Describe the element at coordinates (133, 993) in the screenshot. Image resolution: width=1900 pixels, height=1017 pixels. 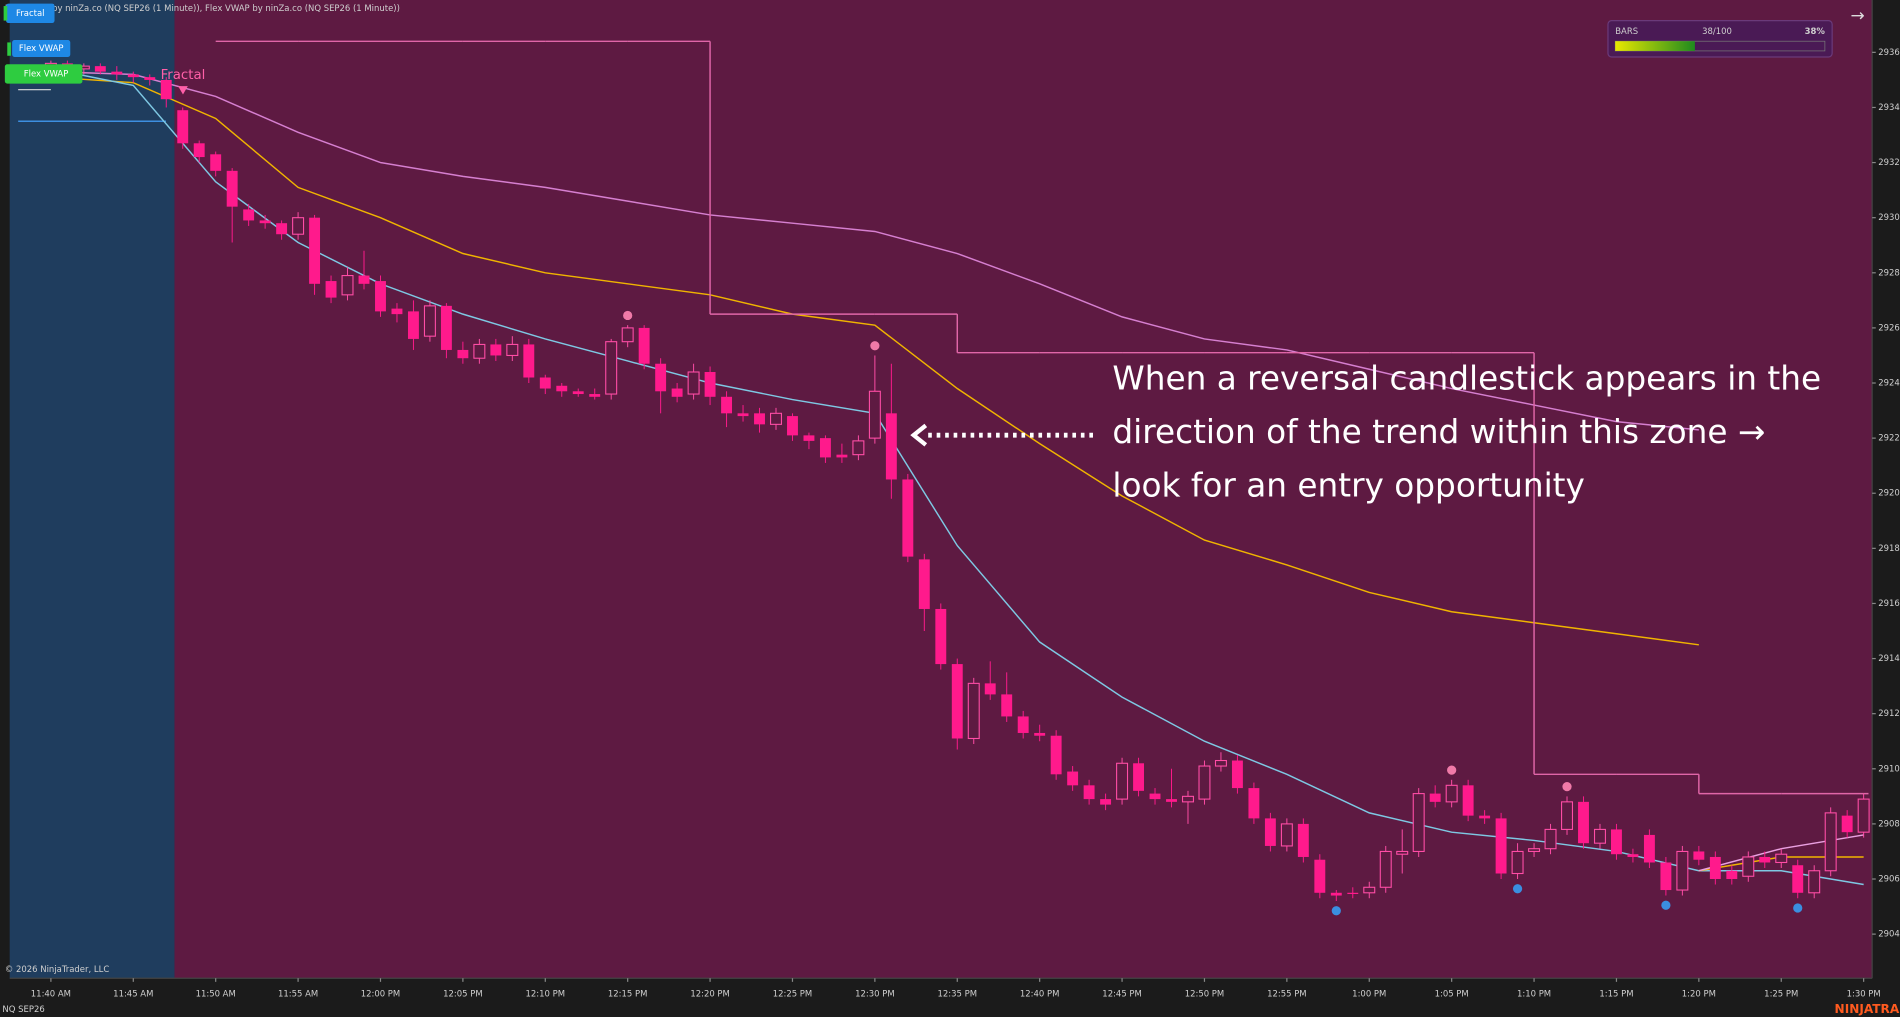
I see `x-tick-label: 11:45 AM` at that location.